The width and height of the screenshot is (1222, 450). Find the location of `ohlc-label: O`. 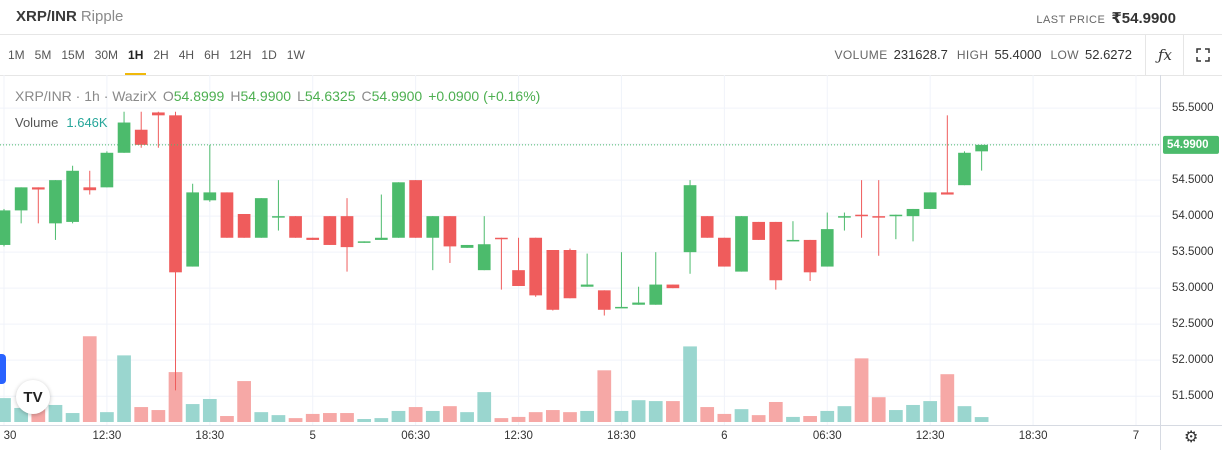

ohlc-label: O is located at coordinates (168, 96).